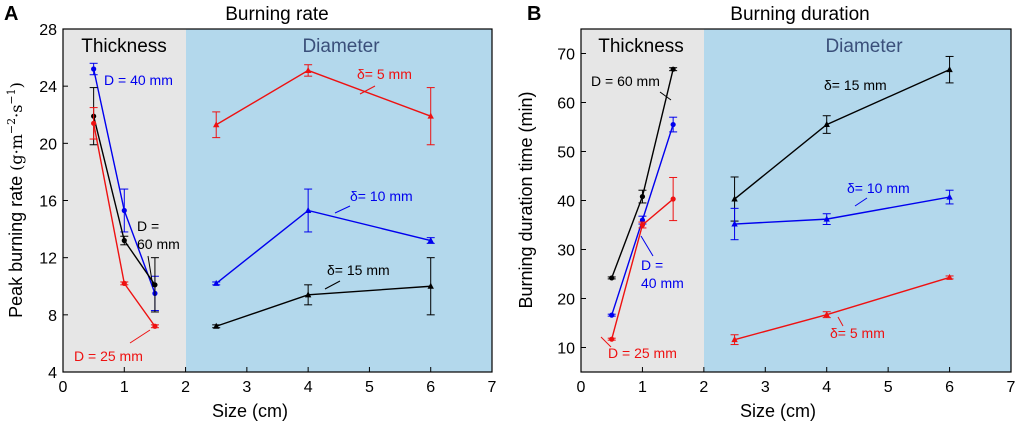  I want to click on annotation-d40-line1: D =, so click(652, 265).